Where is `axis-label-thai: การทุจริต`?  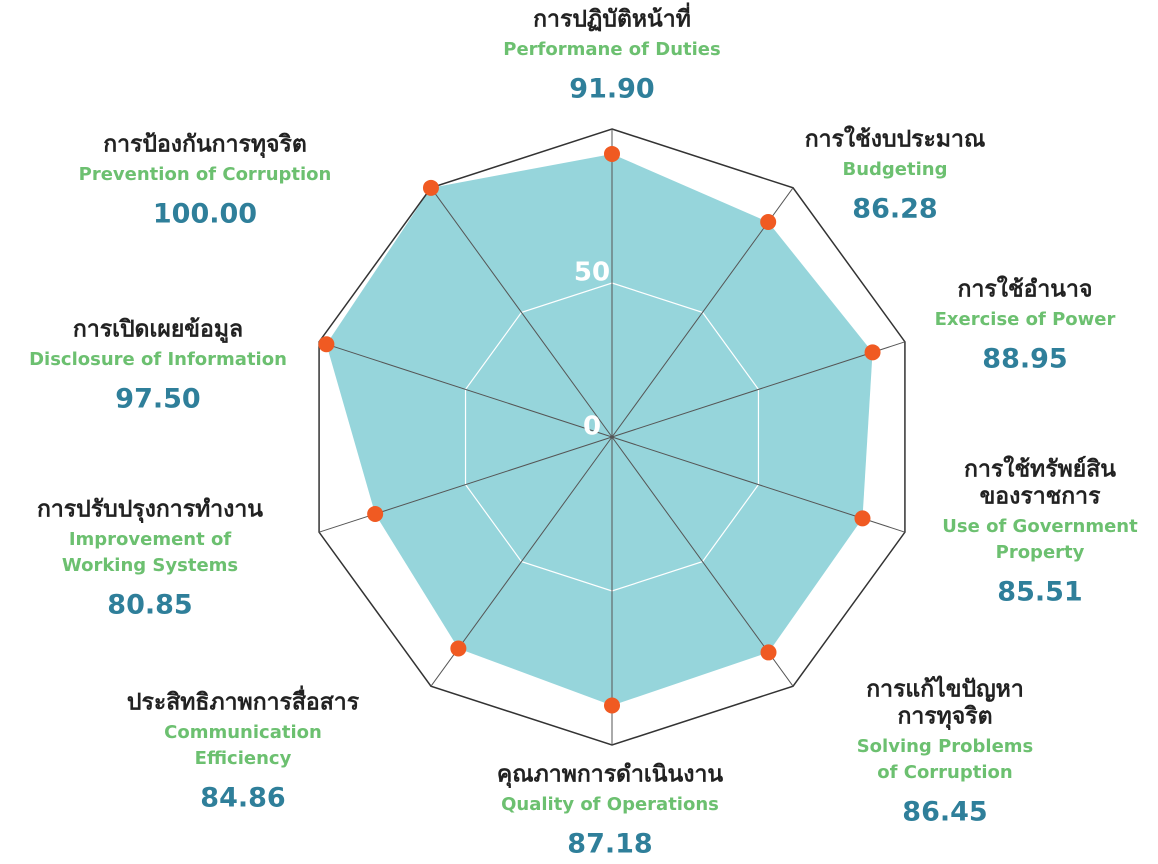
axis-label-thai: การทุจริต is located at coordinates (944, 717).